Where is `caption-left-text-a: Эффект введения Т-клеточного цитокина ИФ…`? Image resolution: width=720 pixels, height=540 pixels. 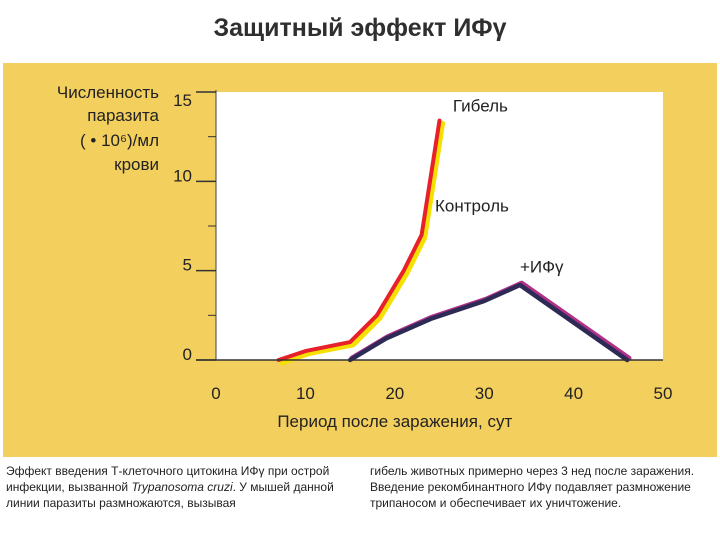 caption-left-text-a: Эффект введения Т-клеточного цитокина ИФ… is located at coordinates (168, 479).